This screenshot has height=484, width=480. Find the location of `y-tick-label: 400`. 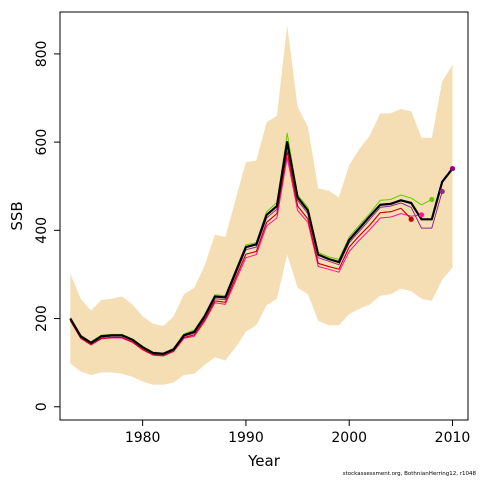

y-tick-label: 400 is located at coordinates (42, 230).